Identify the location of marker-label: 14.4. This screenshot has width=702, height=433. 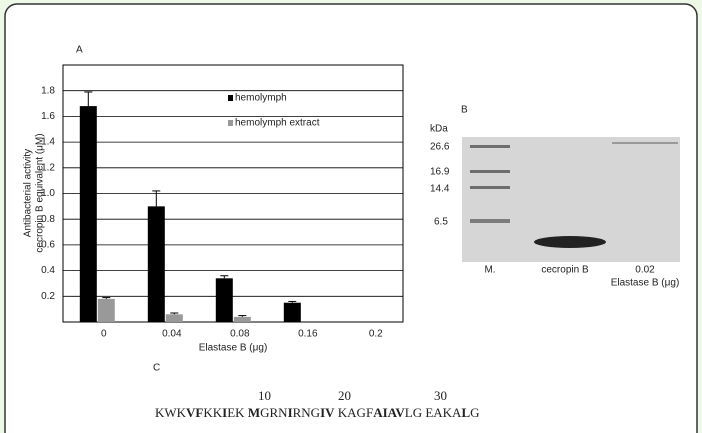
(440, 189).